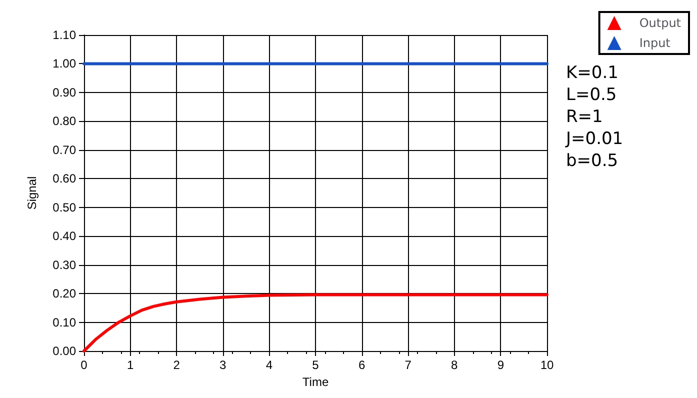 Image resolution: width=697 pixels, height=398 pixels. Describe the element at coordinates (84, 365) in the screenshot. I see `x-tick-label: 0` at that location.